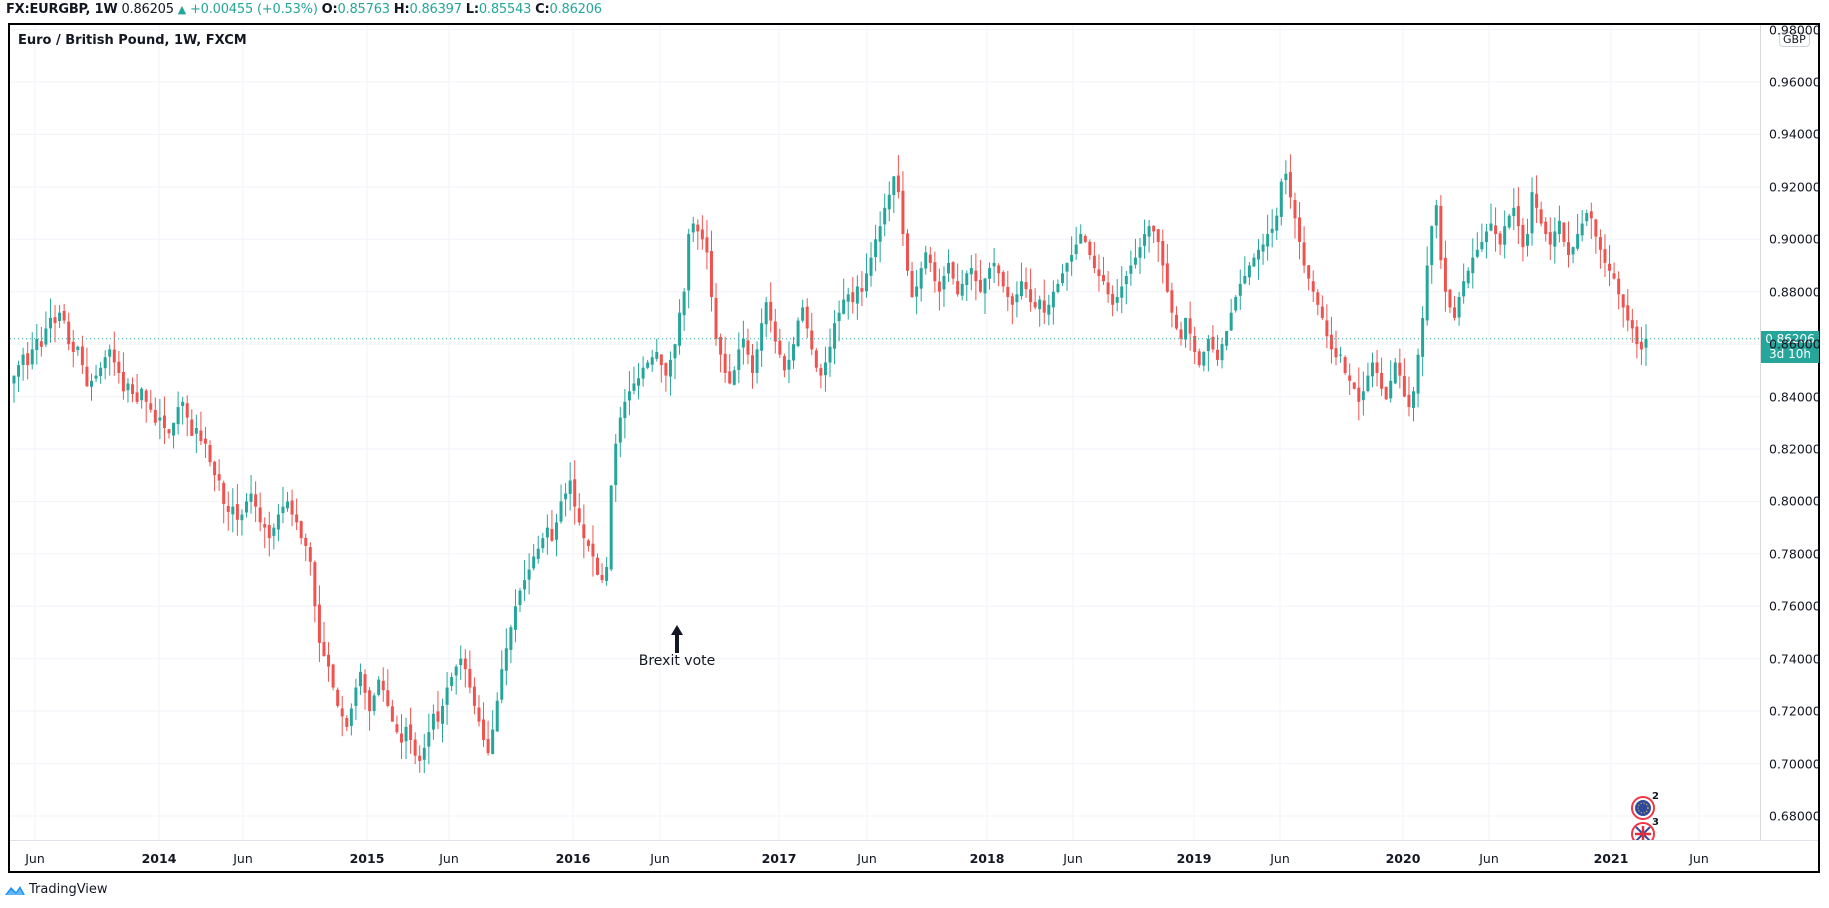  I want to click on price-tick-label: 0.70000, so click(1795, 764).